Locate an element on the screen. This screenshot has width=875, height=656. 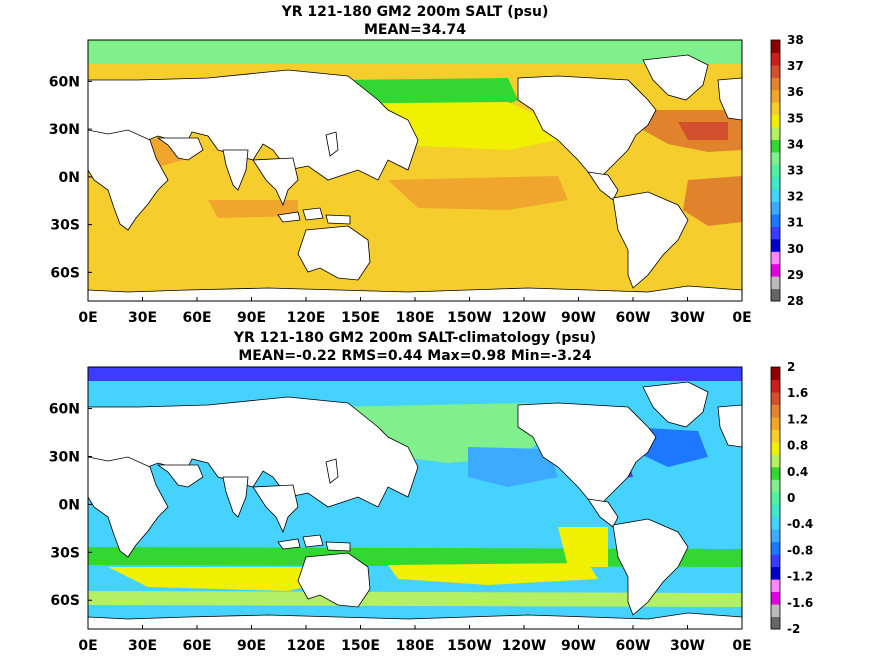
colorbar-tick-label: -1.6 is located at coordinates (800, 603).